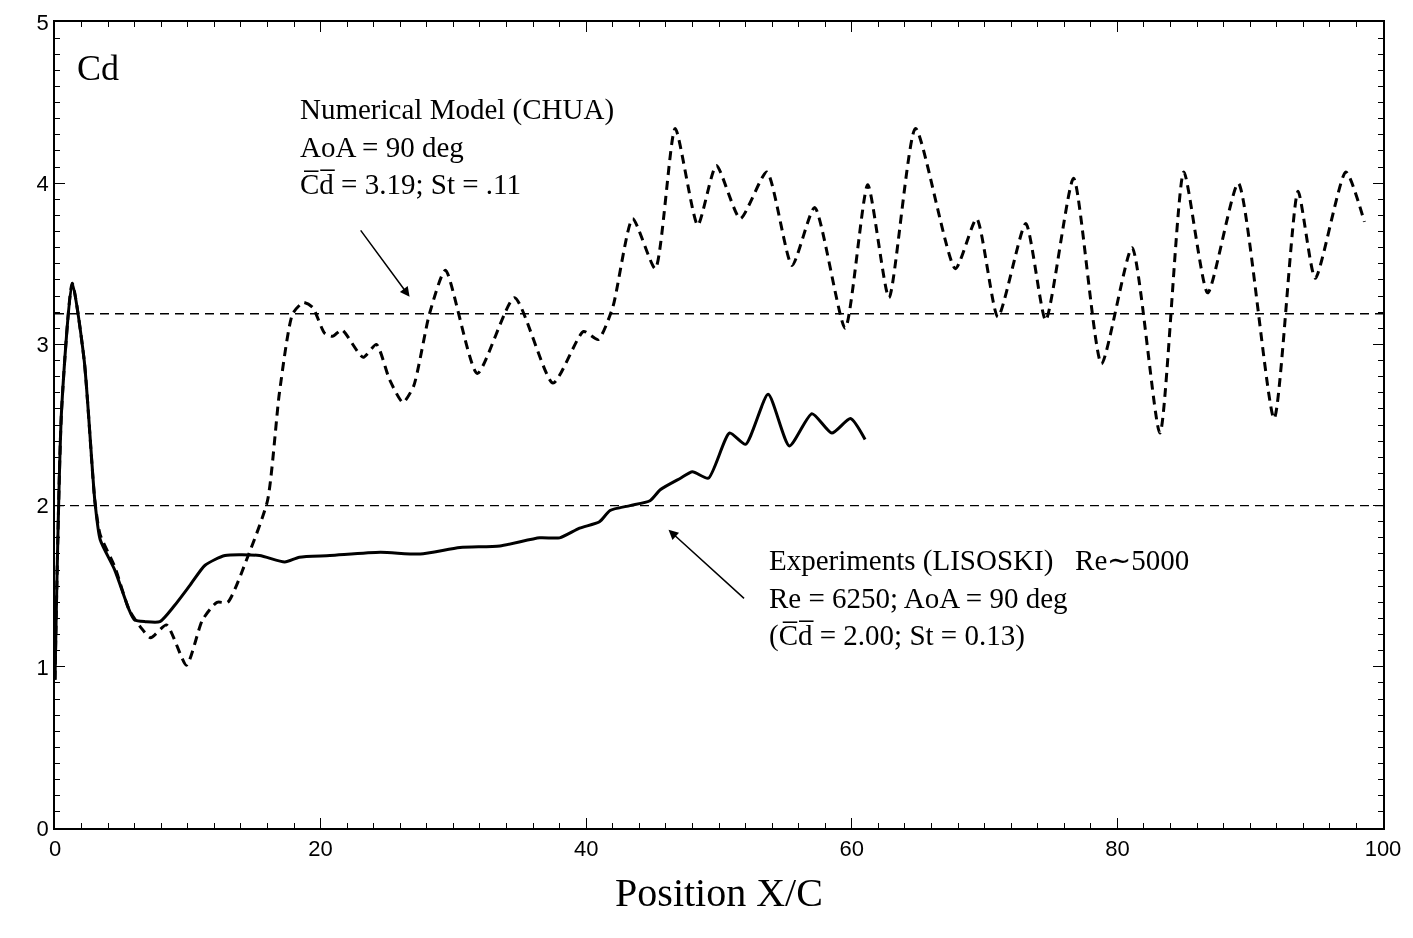 The image size is (1413, 938). What do you see at coordinates (1117, 849) in the screenshot?
I see `x-tick-label: 80` at bounding box center [1117, 849].